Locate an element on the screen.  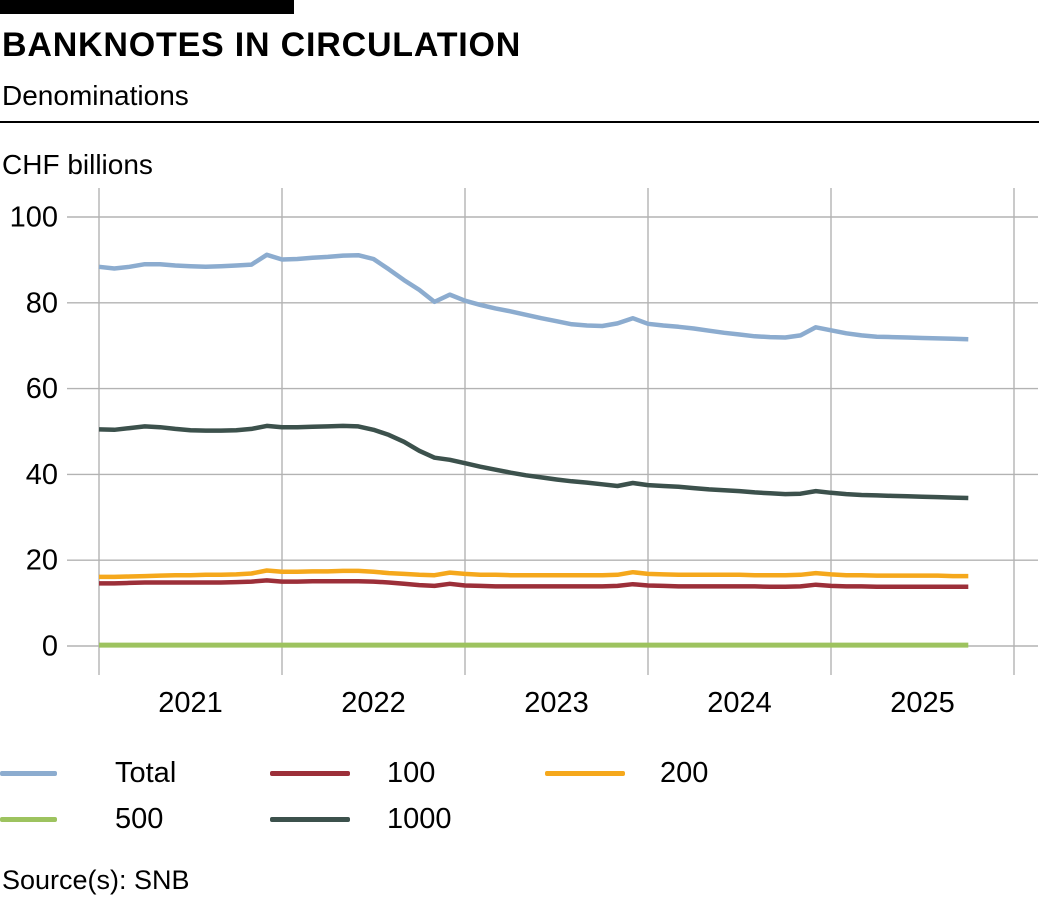
page-subtitle: Denominations is located at coordinates (95, 95).